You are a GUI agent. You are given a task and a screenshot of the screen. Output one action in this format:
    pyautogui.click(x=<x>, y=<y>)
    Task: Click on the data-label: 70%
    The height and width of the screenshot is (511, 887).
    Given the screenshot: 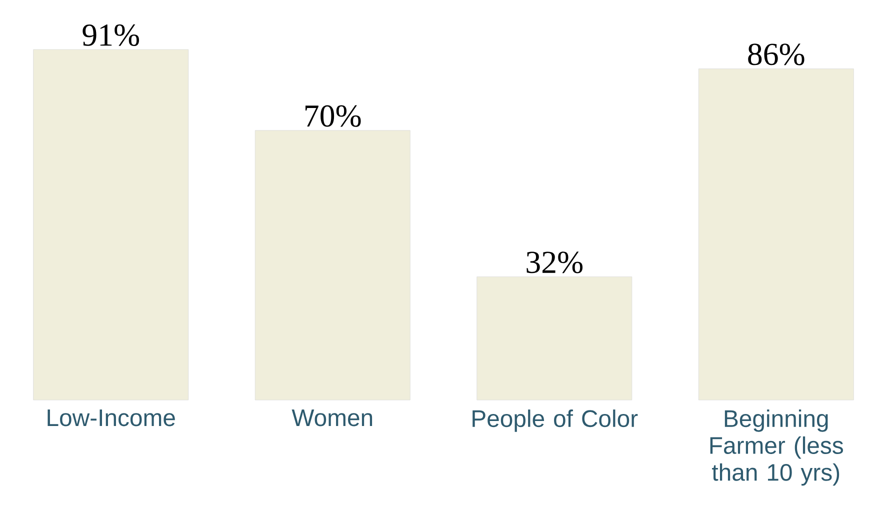 What is the action you would take?
    pyautogui.click(x=333, y=116)
    